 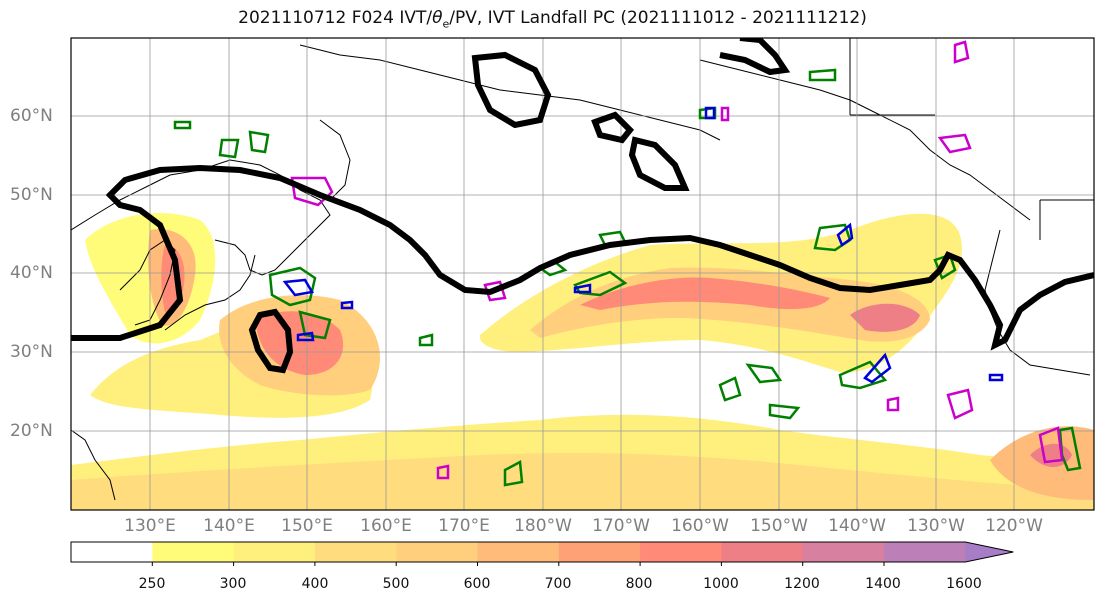 I want to click on colorbar-tick-label: 250, so click(x=152, y=584).